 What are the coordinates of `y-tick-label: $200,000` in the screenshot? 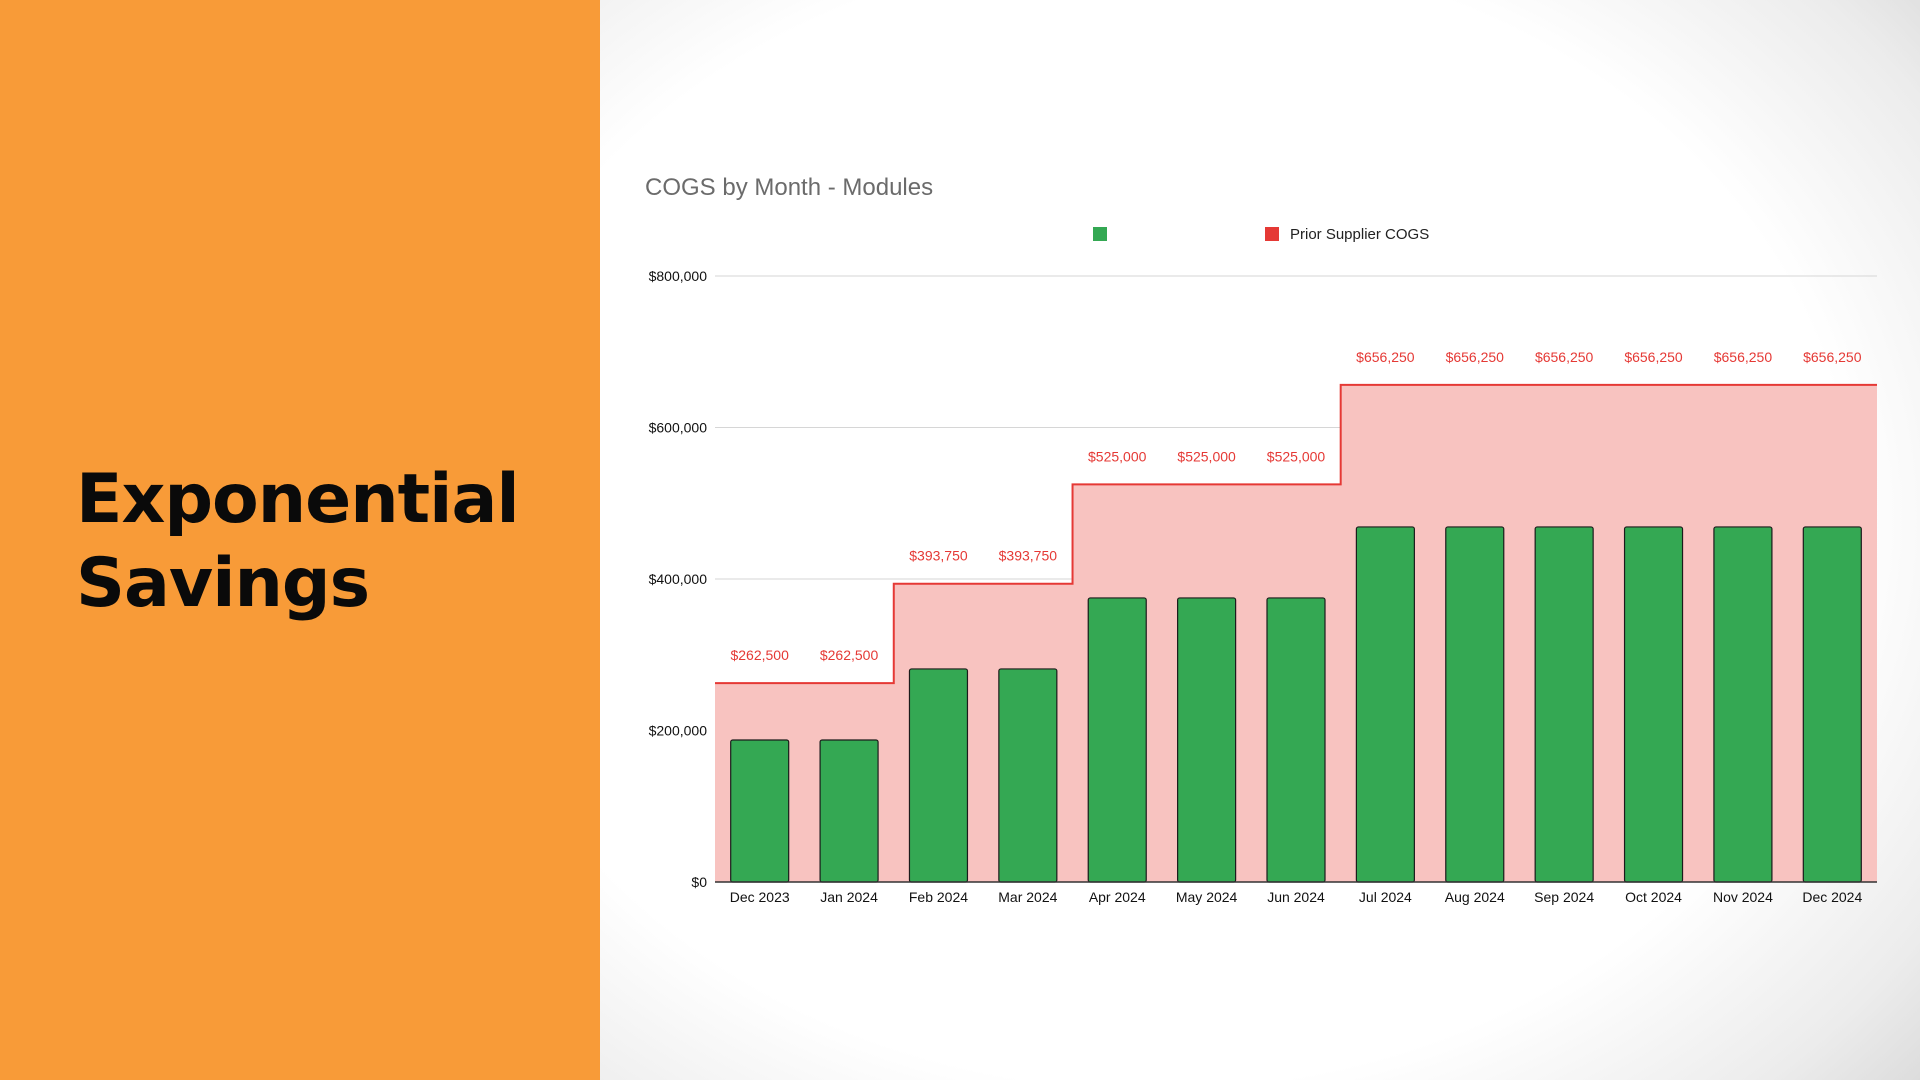 It's located at (678, 731).